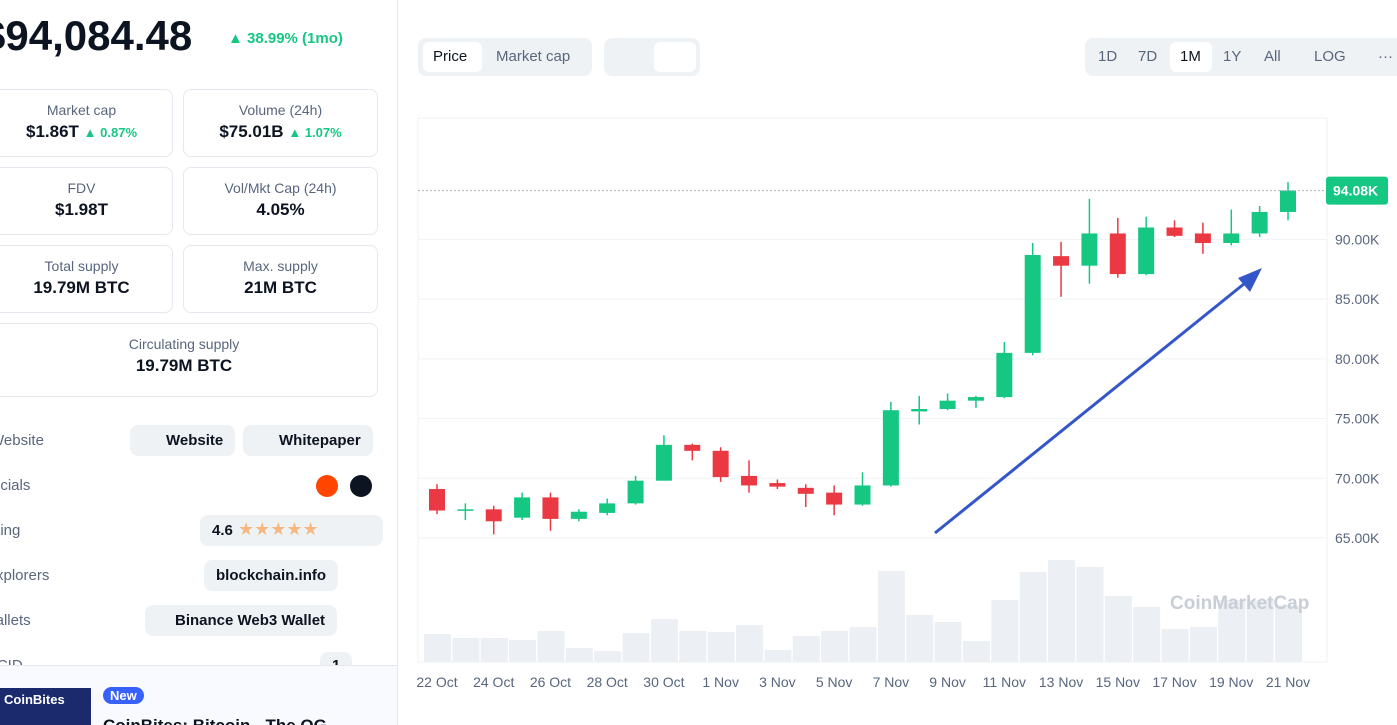 The image size is (1397, 725). What do you see at coordinates (361, 486) in the screenshot?
I see `github-icon` at bounding box center [361, 486].